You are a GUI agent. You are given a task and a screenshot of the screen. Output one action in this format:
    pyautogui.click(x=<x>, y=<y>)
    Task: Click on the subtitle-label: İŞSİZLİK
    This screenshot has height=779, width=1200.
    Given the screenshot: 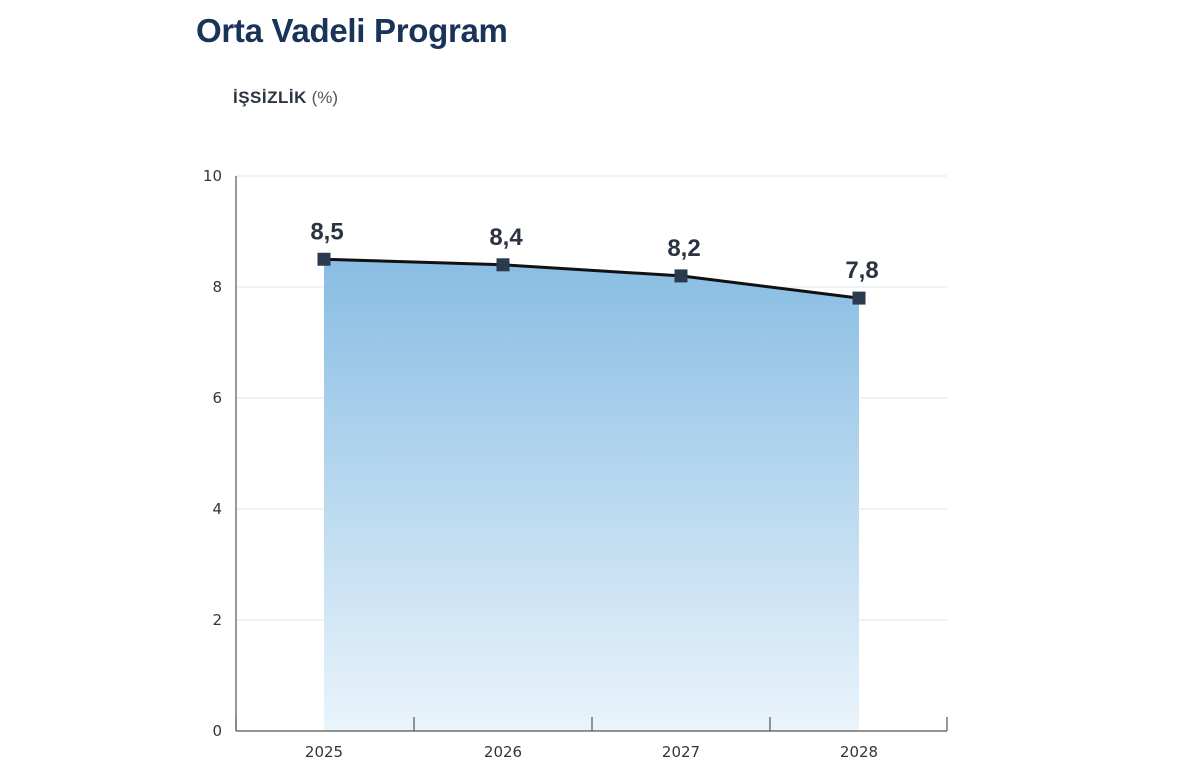 What is the action you would take?
    pyautogui.click(x=270, y=97)
    